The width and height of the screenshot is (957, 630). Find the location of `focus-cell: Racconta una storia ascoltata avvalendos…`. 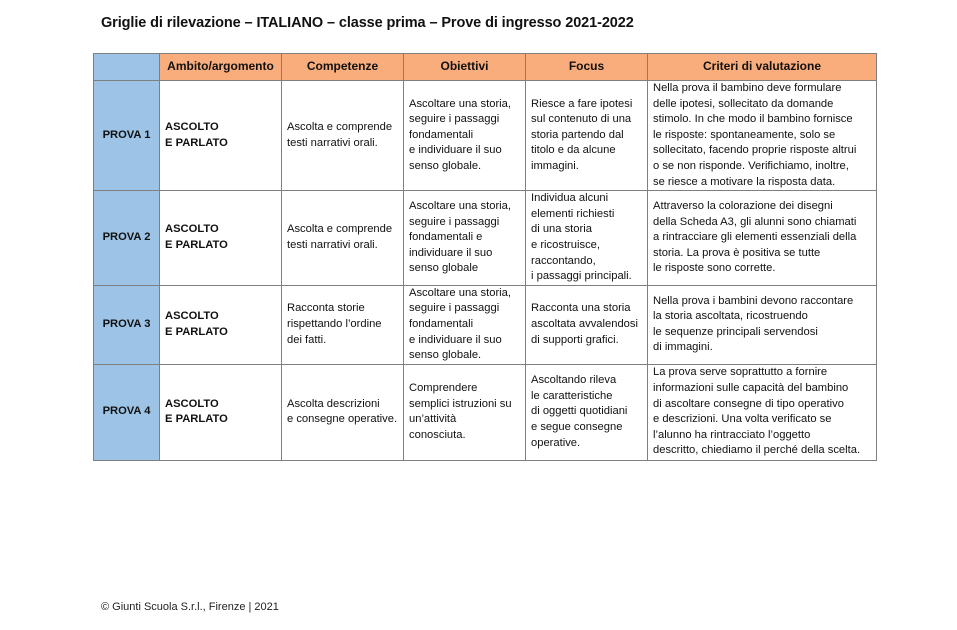

focus-cell: Racconta una storia ascoltata avvalendos… is located at coordinates (586, 324).